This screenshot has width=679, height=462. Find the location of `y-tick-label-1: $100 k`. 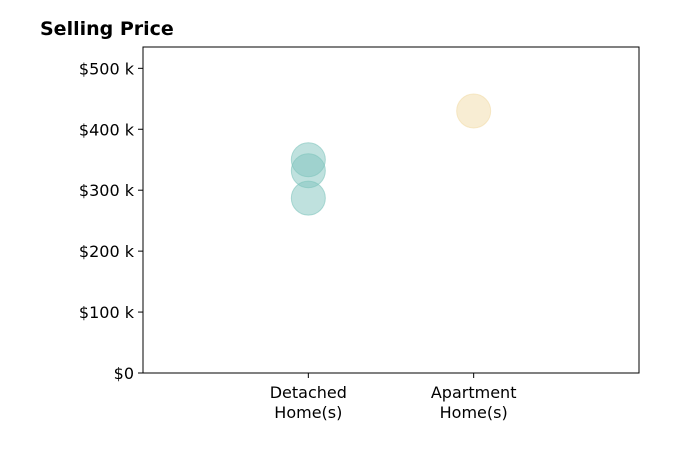

y-tick-label-1: $100 k is located at coordinates (107, 312).